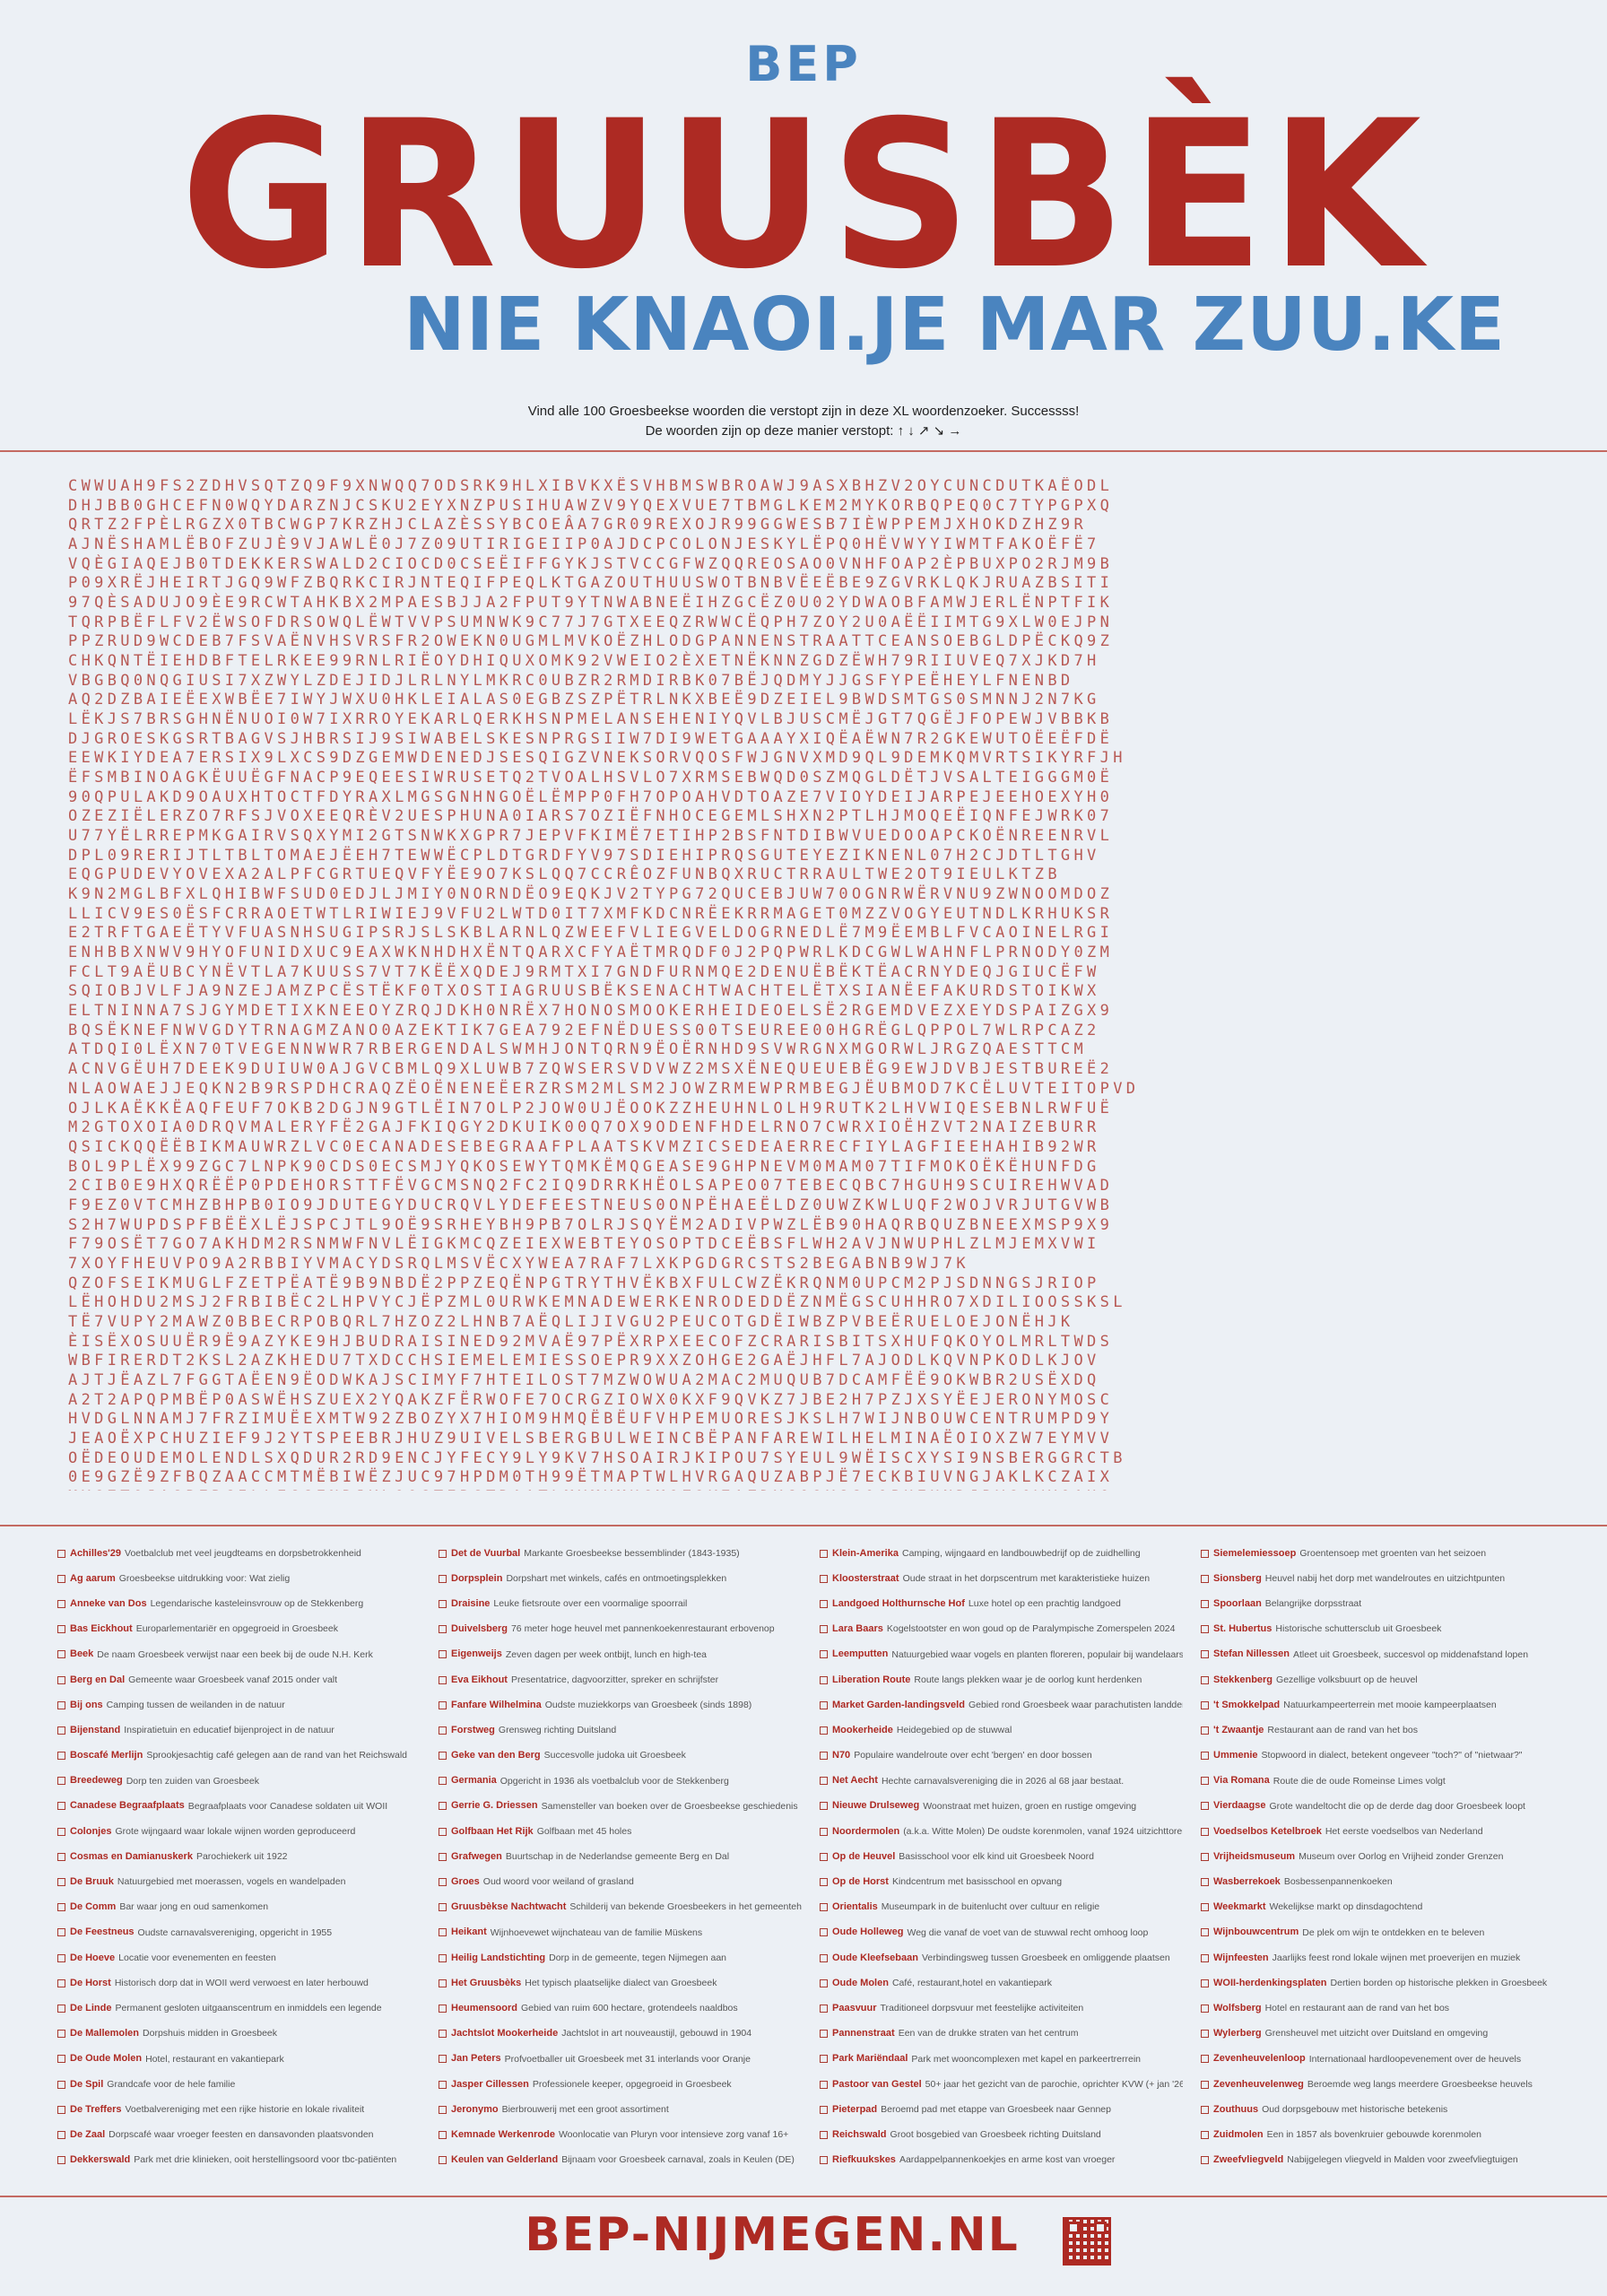 The image size is (1607, 2296). What do you see at coordinates (1087, 2241) in the screenshot?
I see `qr-code-icon` at bounding box center [1087, 2241].